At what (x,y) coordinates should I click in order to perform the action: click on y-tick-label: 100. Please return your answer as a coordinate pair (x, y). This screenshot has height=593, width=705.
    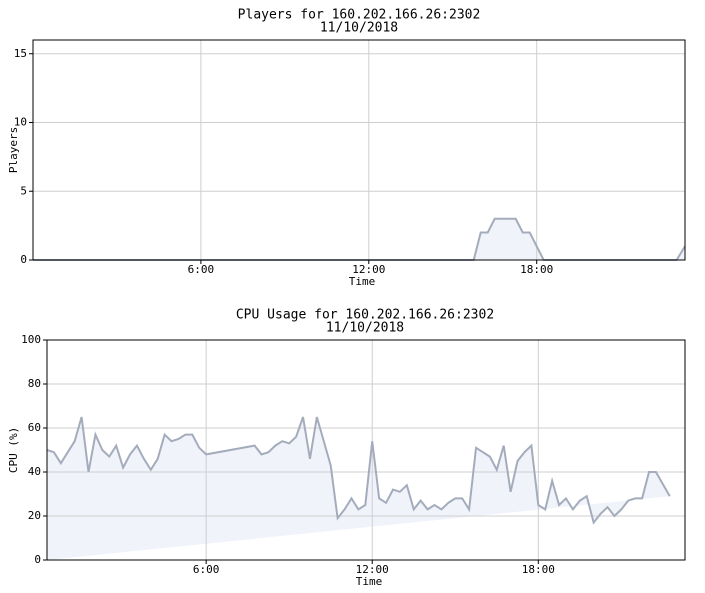
    Looking at the image, I should click on (31, 339).